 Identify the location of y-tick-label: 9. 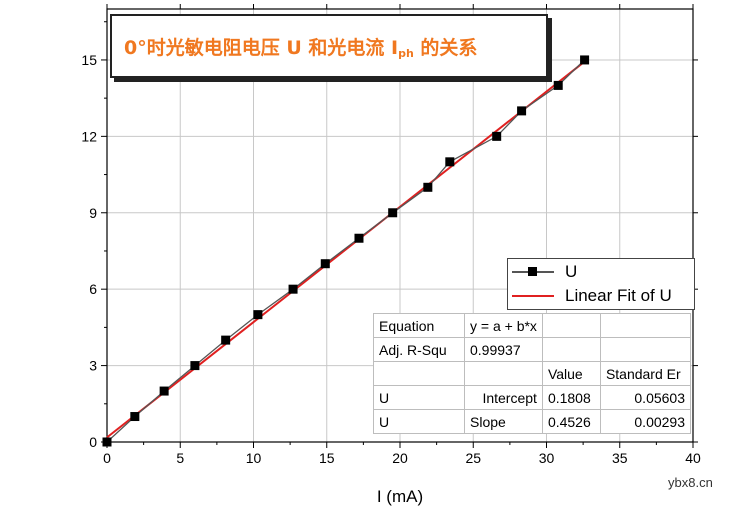
(93, 213).